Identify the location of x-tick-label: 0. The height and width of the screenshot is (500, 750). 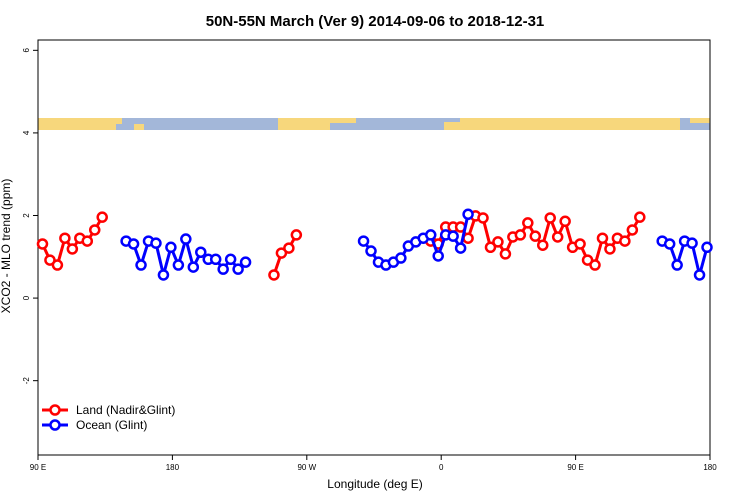
(441, 467).